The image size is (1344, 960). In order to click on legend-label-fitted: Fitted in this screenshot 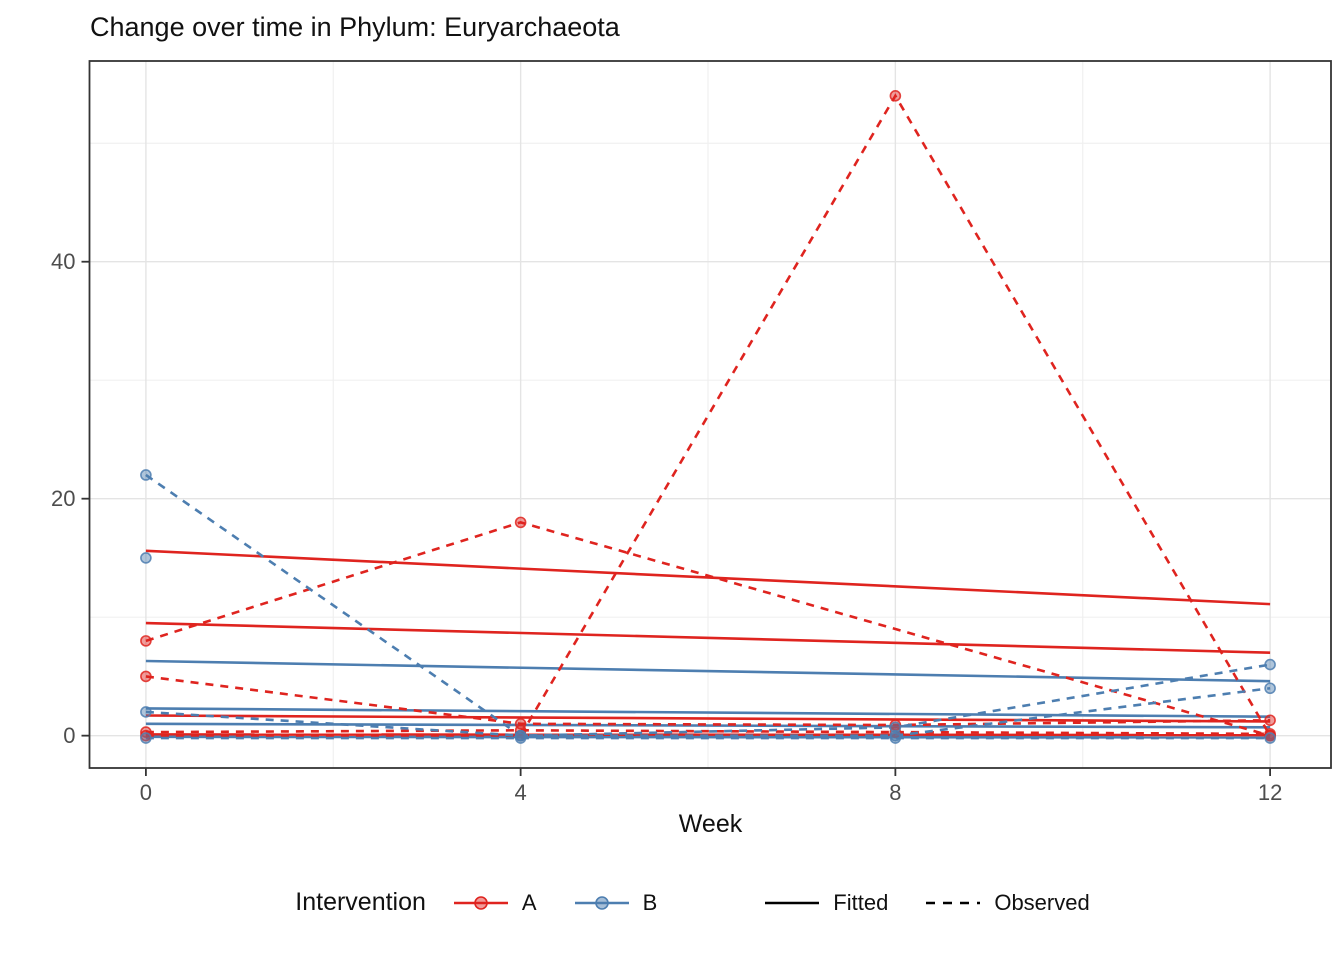, I will do `click(861, 902)`.